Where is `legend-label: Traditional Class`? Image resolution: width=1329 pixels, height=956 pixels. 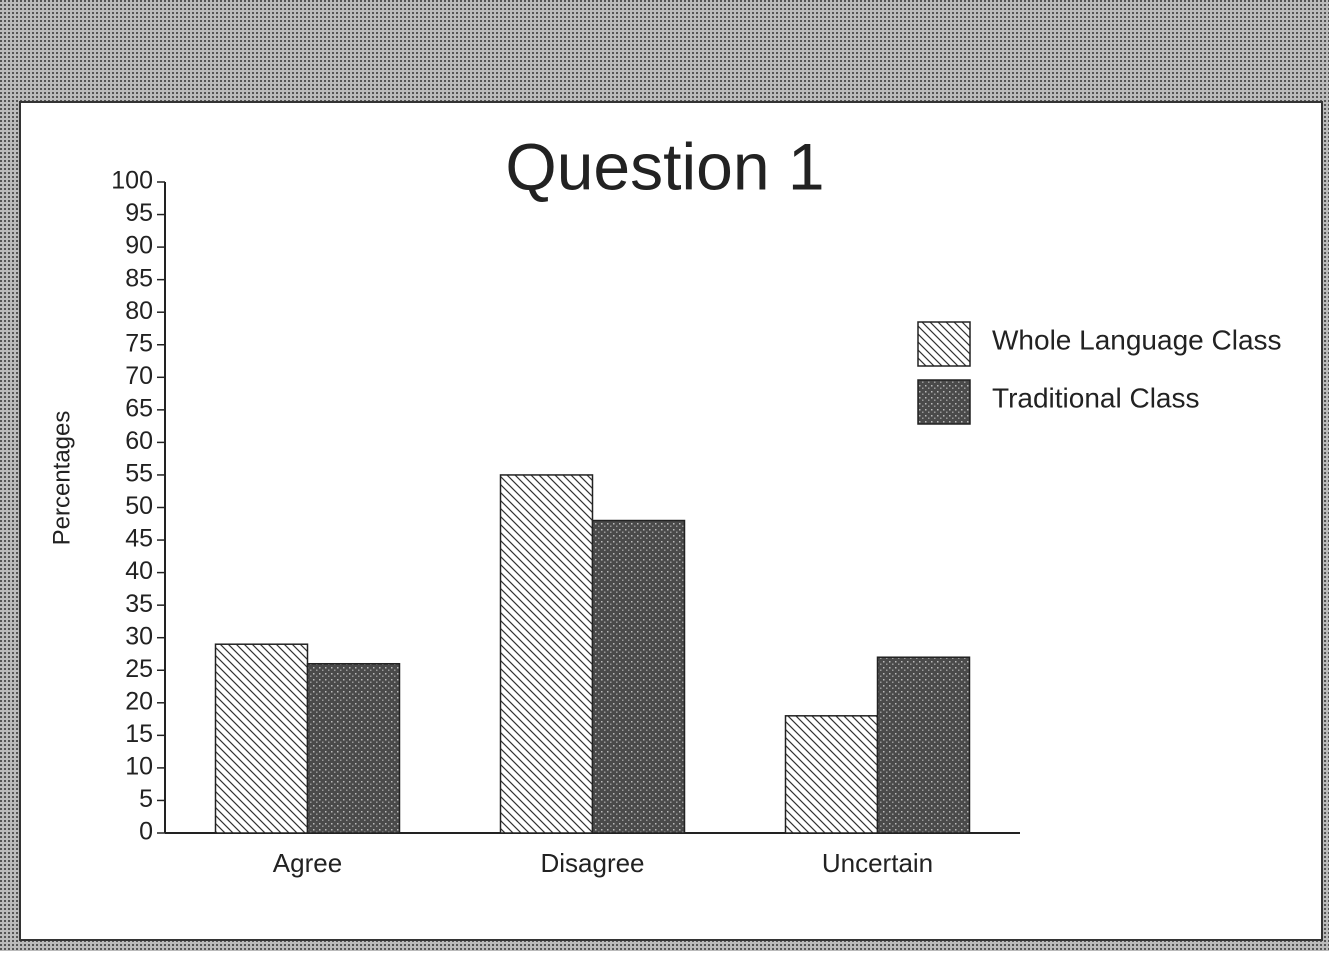
legend-label: Traditional Class is located at coordinates (1095, 397).